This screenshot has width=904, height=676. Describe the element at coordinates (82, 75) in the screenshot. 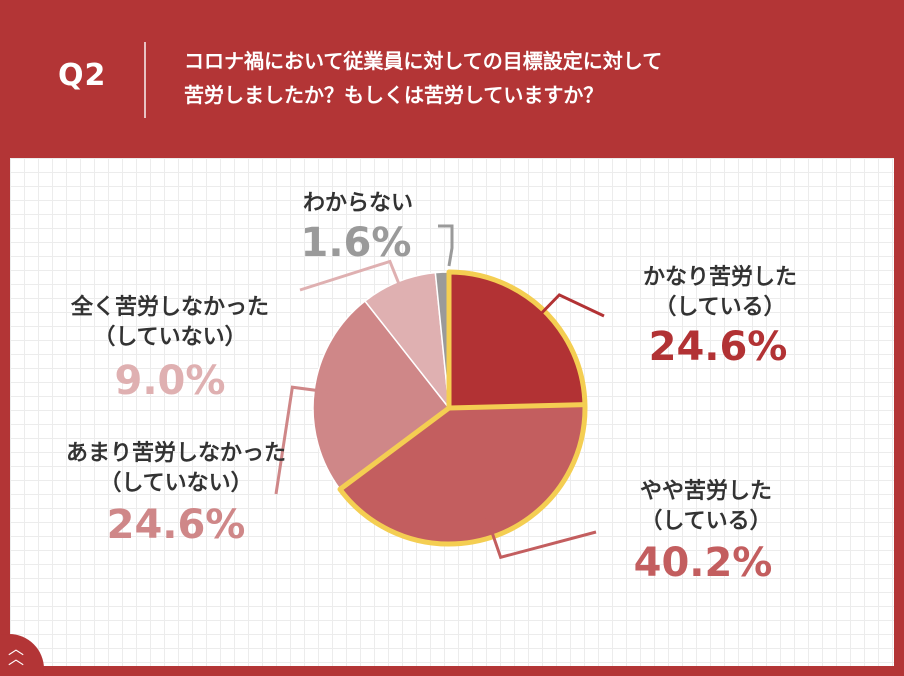

I see `question-number: Q2` at that location.